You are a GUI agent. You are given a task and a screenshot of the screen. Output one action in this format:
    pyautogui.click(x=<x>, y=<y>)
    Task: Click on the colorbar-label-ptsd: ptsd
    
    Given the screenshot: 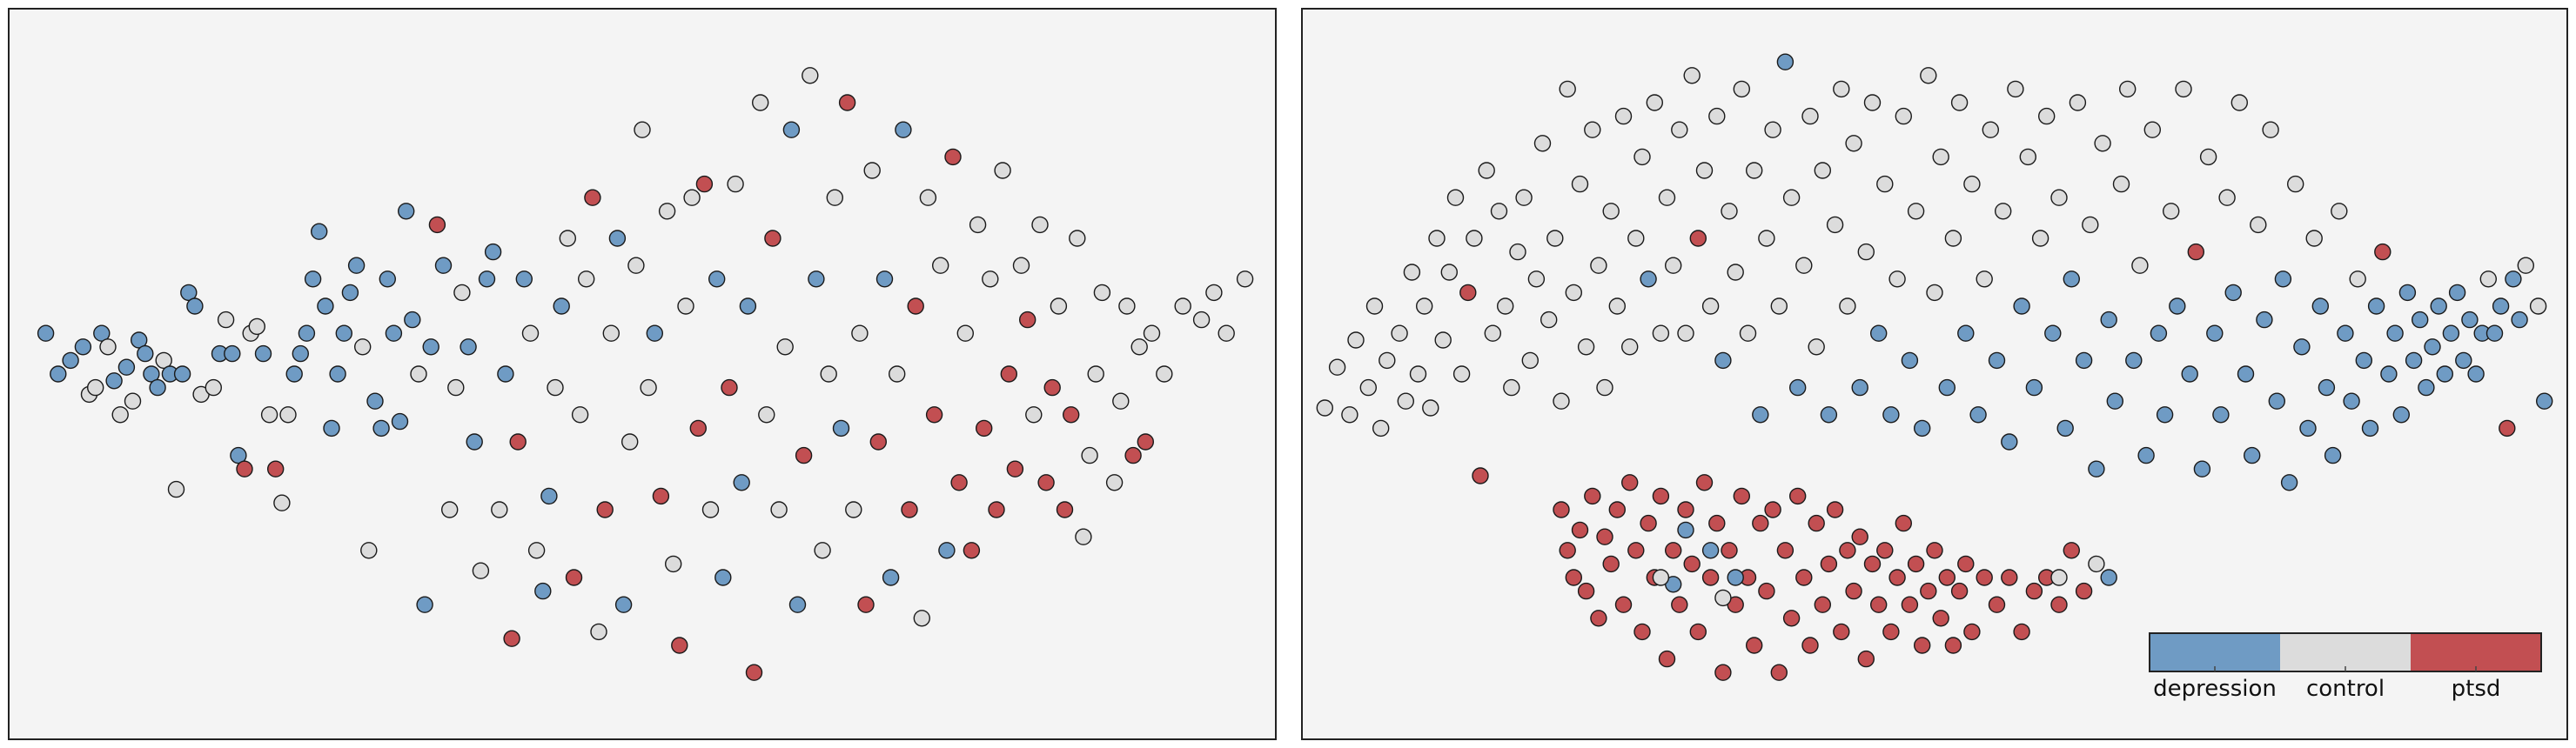 What is the action you would take?
    pyautogui.click(x=2476, y=689)
    